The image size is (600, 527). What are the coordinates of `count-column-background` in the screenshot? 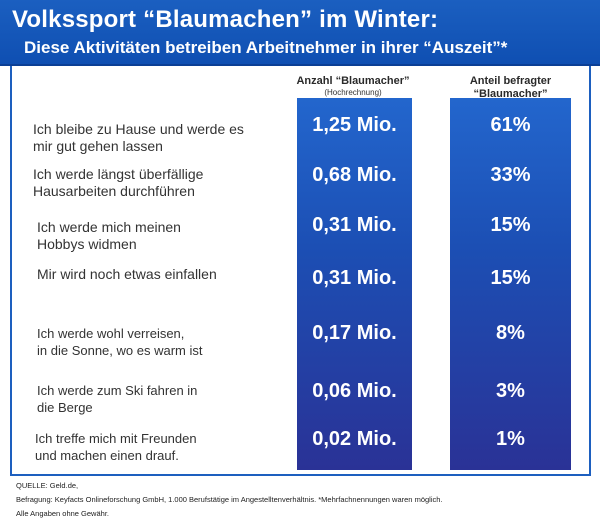 It's located at (354, 284).